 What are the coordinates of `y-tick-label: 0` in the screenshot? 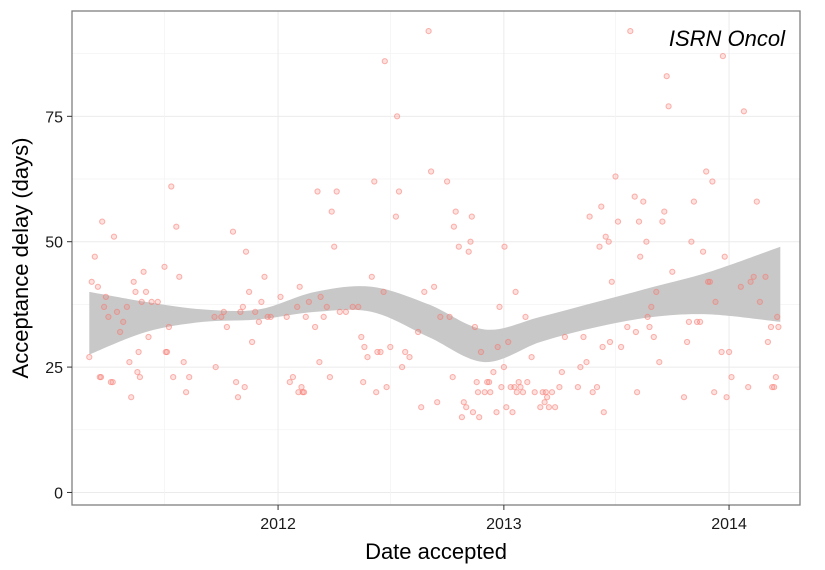 It's located at (58, 493).